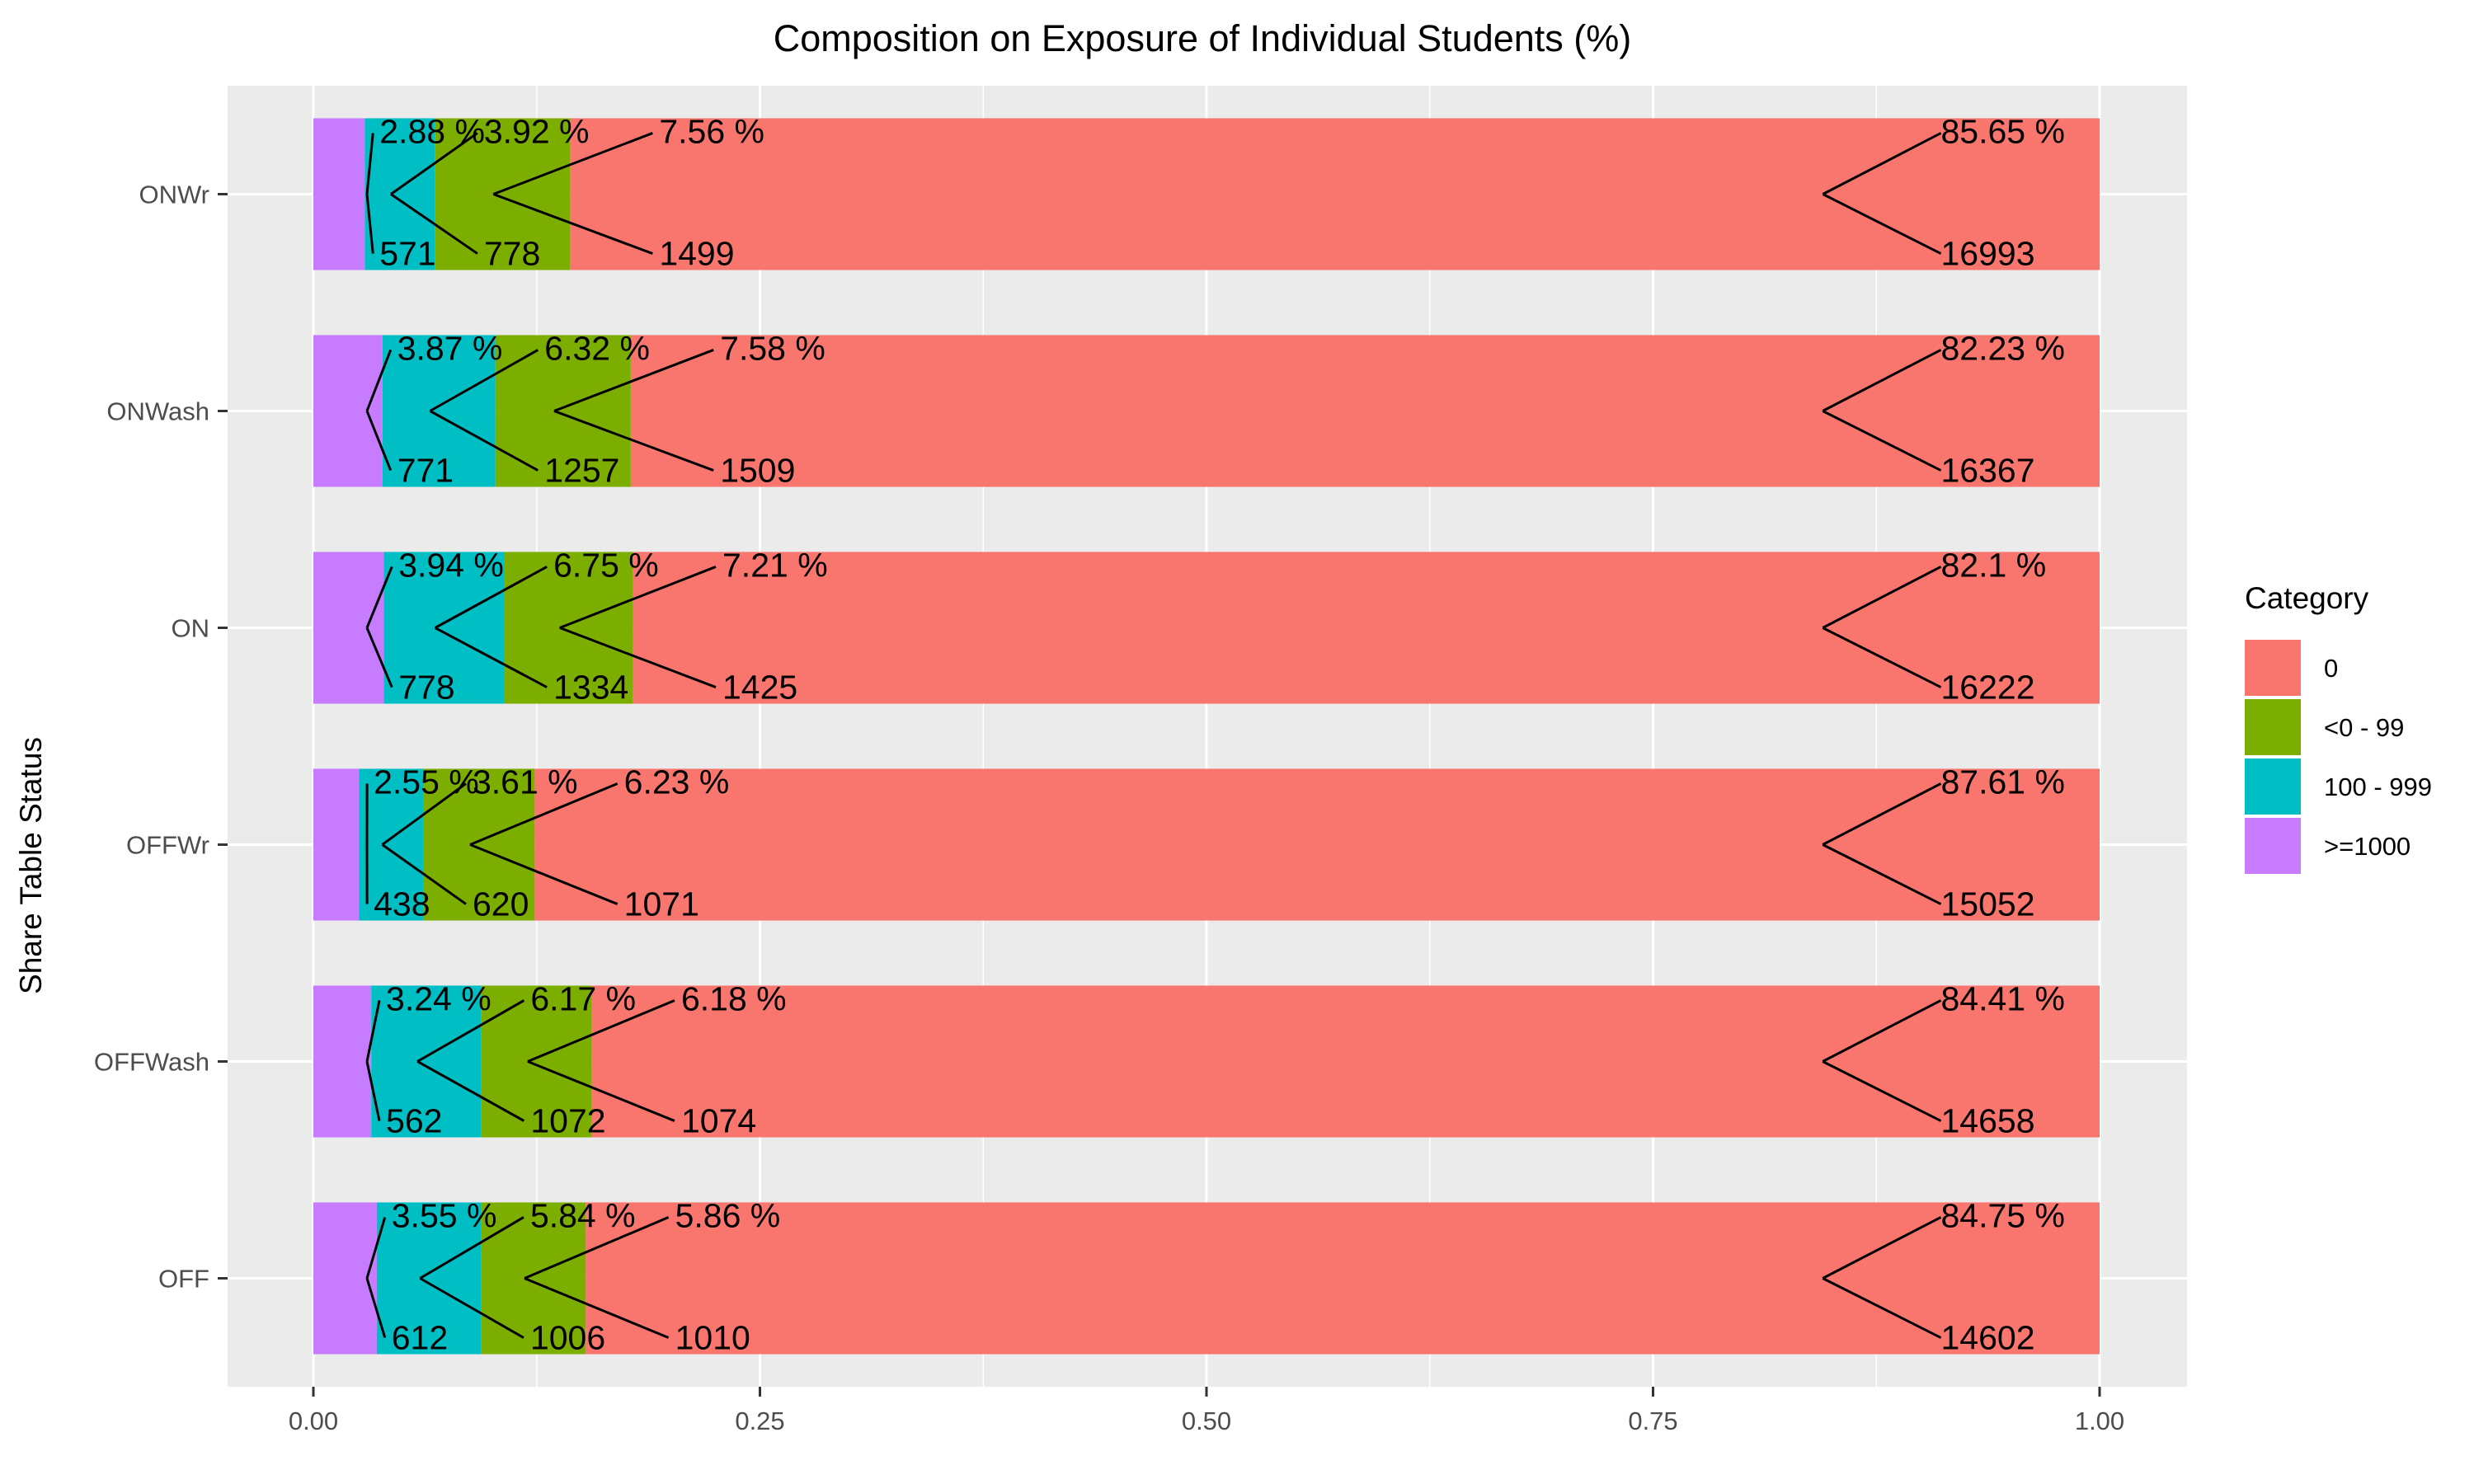 The width and height of the screenshot is (2474, 1484). What do you see at coordinates (583, 998) in the screenshot?
I see `percent-label: 6.17 %` at bounding box center [583, 998].